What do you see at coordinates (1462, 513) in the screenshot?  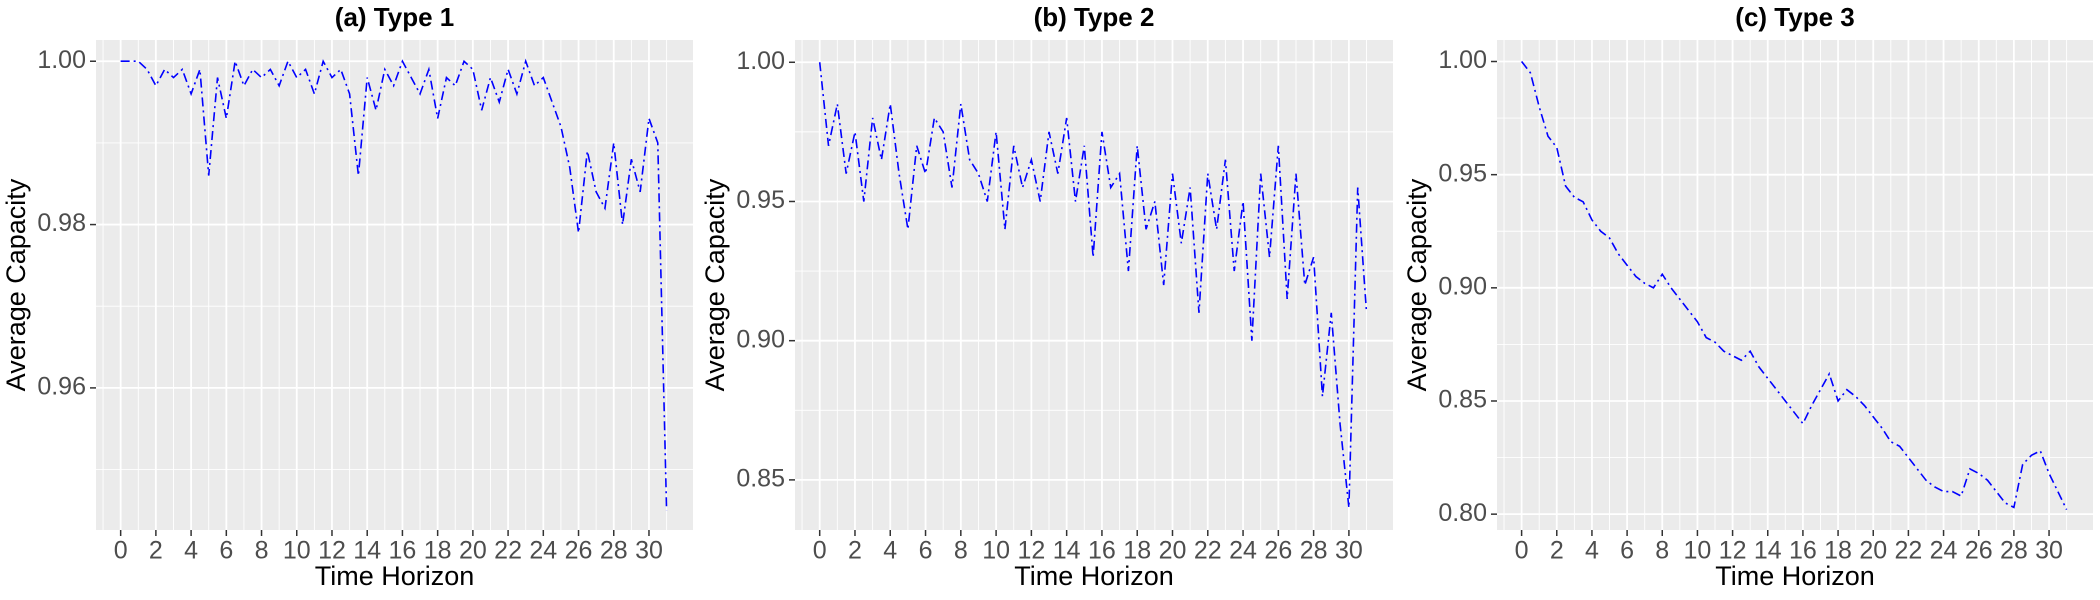 I see `y-tick-label: 0.80` at bounding box center [1462, 513].